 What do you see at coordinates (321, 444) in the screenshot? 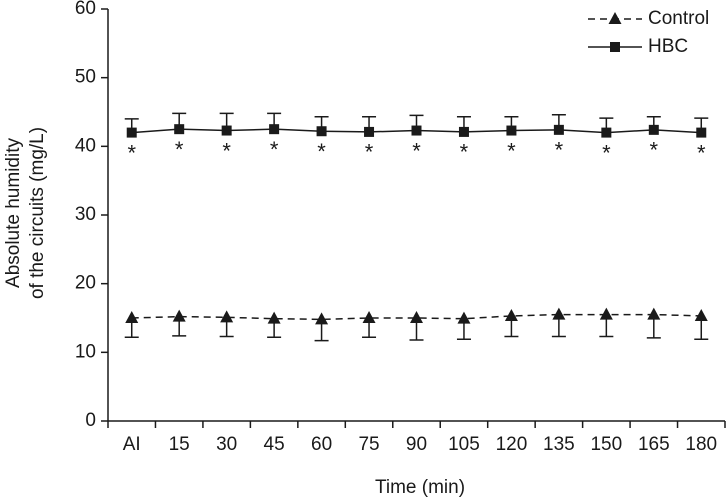
I see `x-tick-label: 60` at bounding box center [321, 444].